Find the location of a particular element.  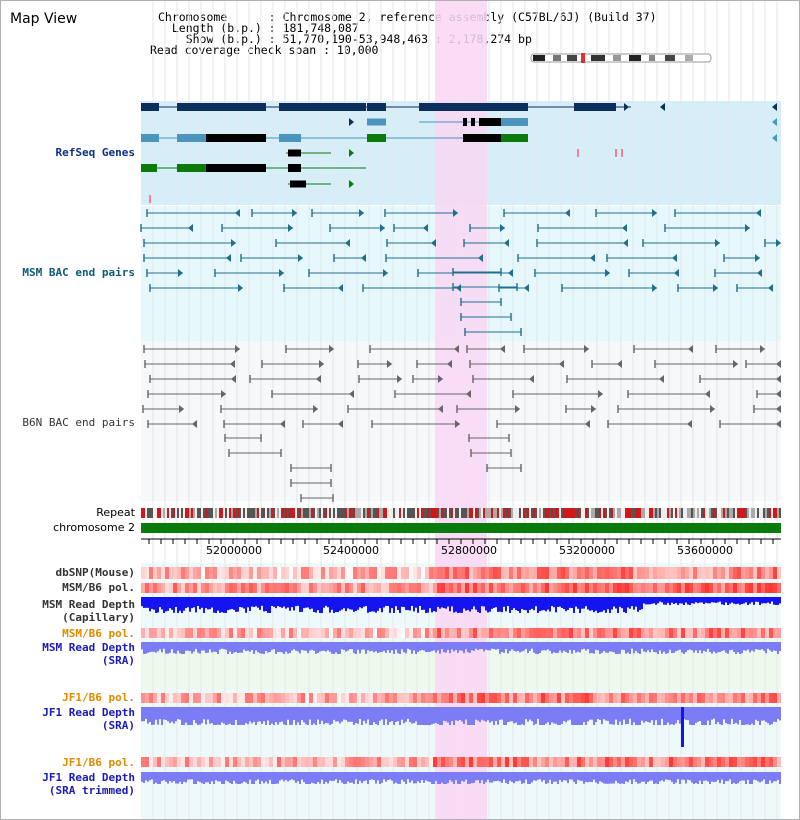

msm-read-depth-capillary-track is located at coordinates (461, 605).